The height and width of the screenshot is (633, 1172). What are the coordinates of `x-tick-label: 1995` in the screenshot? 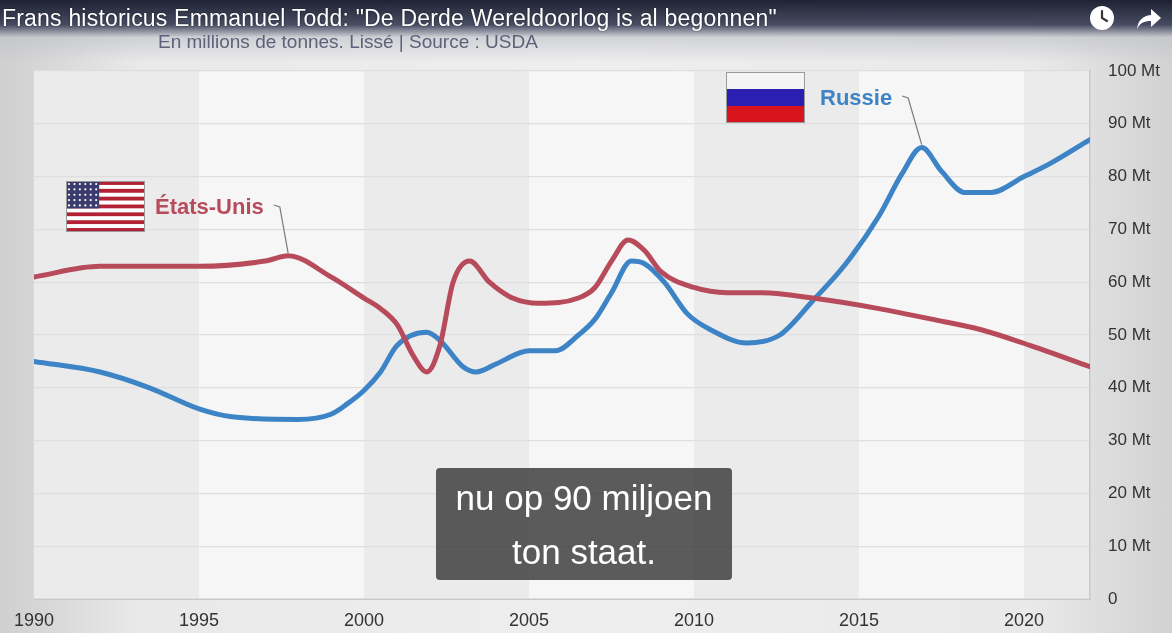 It's located at (199, 619).